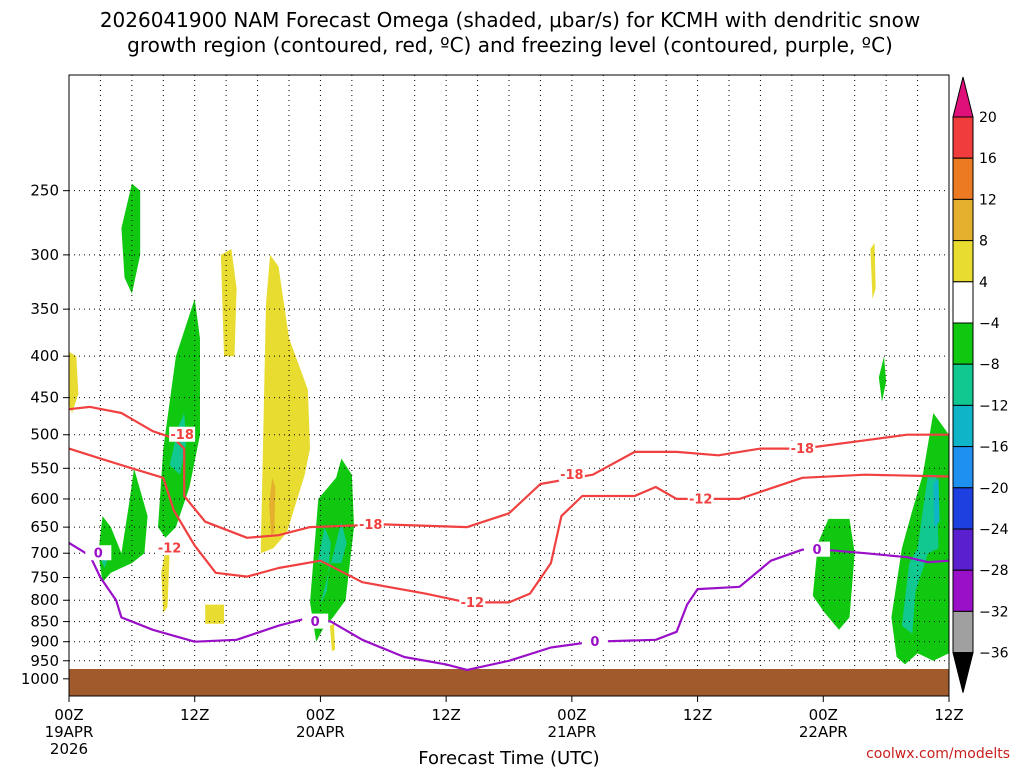 The height and width of the screenshot is (768, 1024). What do you see at coordinates (989, 324) in the screenshot?
I see `colorbar-label-5: −4` at bounding box center [989, 324].